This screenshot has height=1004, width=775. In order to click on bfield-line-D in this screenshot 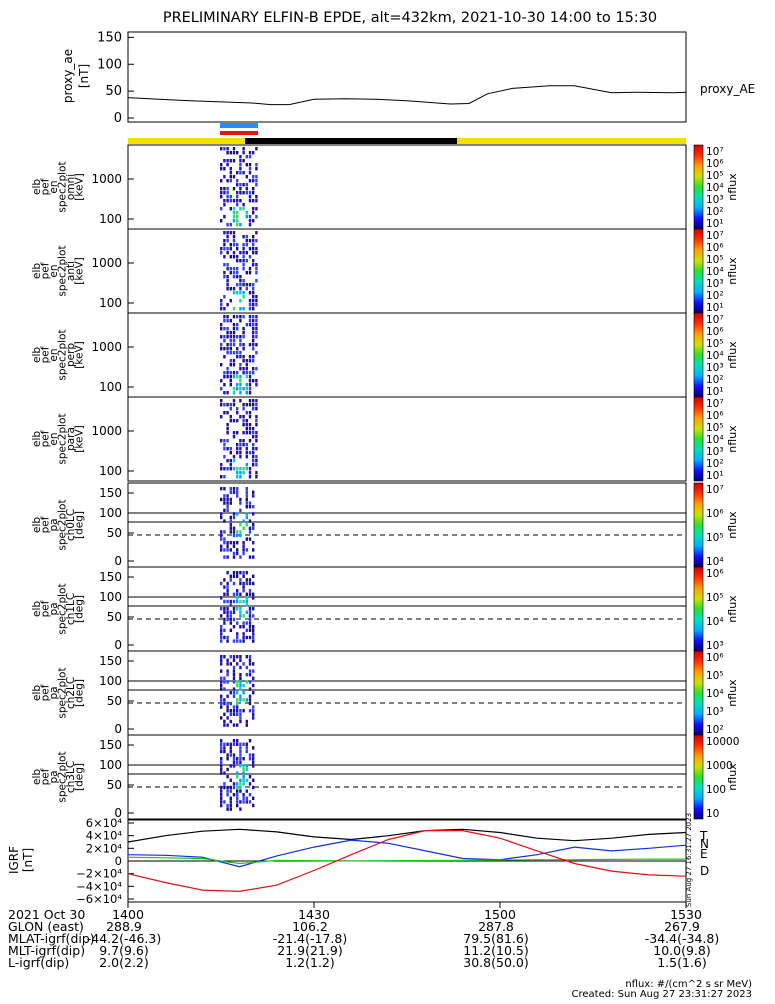, I will do `click(407, 861)`.